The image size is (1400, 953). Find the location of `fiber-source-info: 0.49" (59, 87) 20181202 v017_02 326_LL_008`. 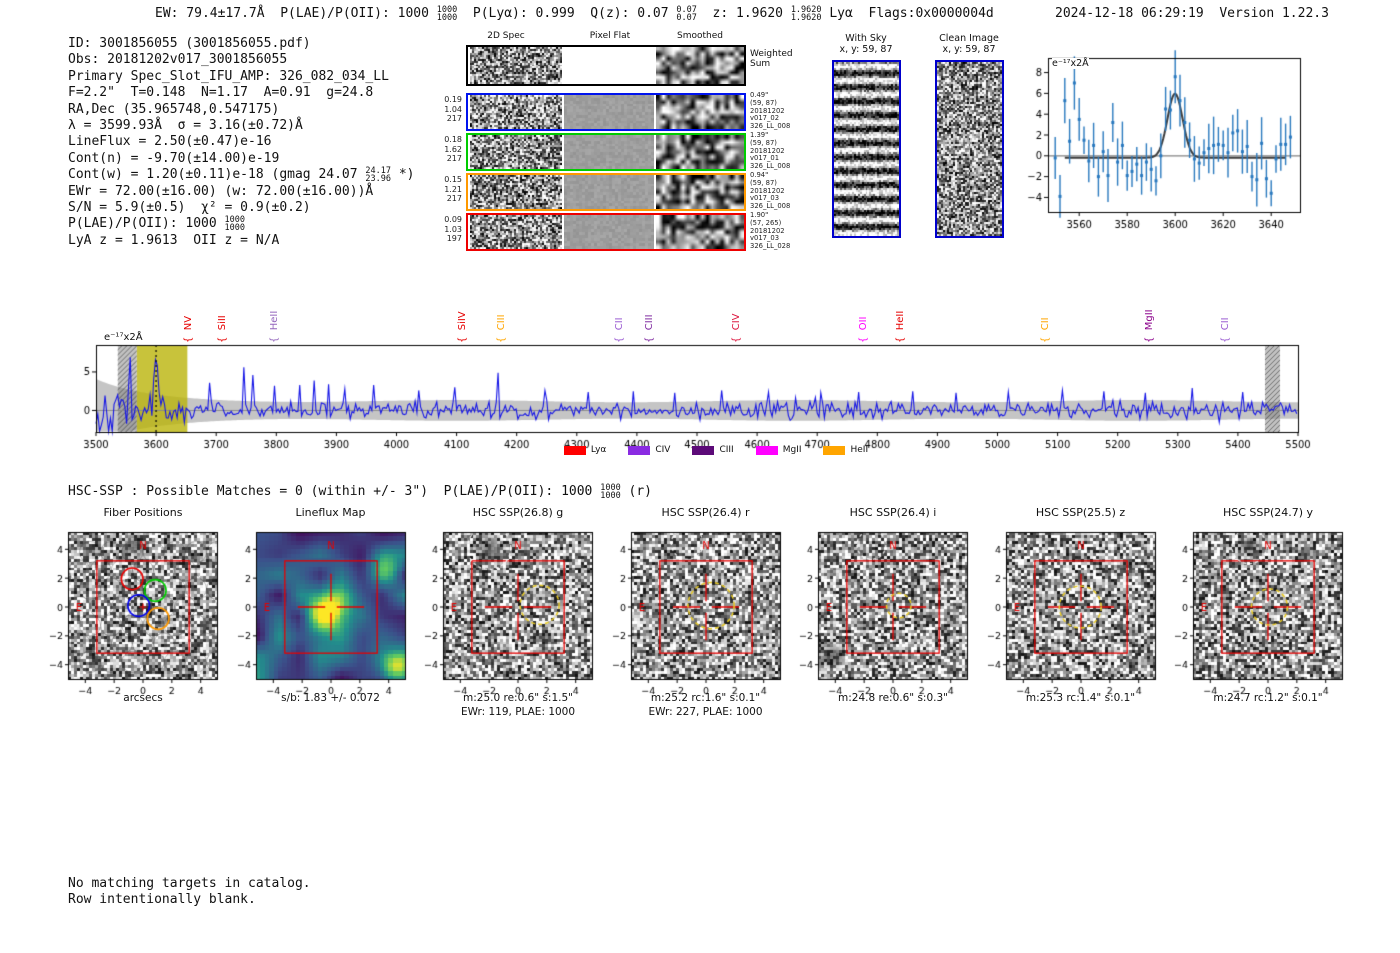

fiber-source-info: 0.49" (59, 87) 20181202 v017_02 326_LL_008 is located at coordinates (770, 111).